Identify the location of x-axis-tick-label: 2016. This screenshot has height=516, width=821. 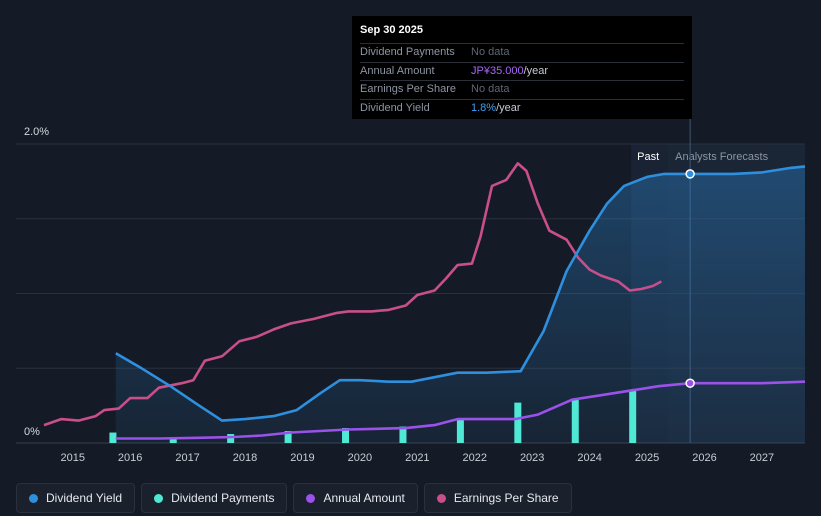
(130, 458).